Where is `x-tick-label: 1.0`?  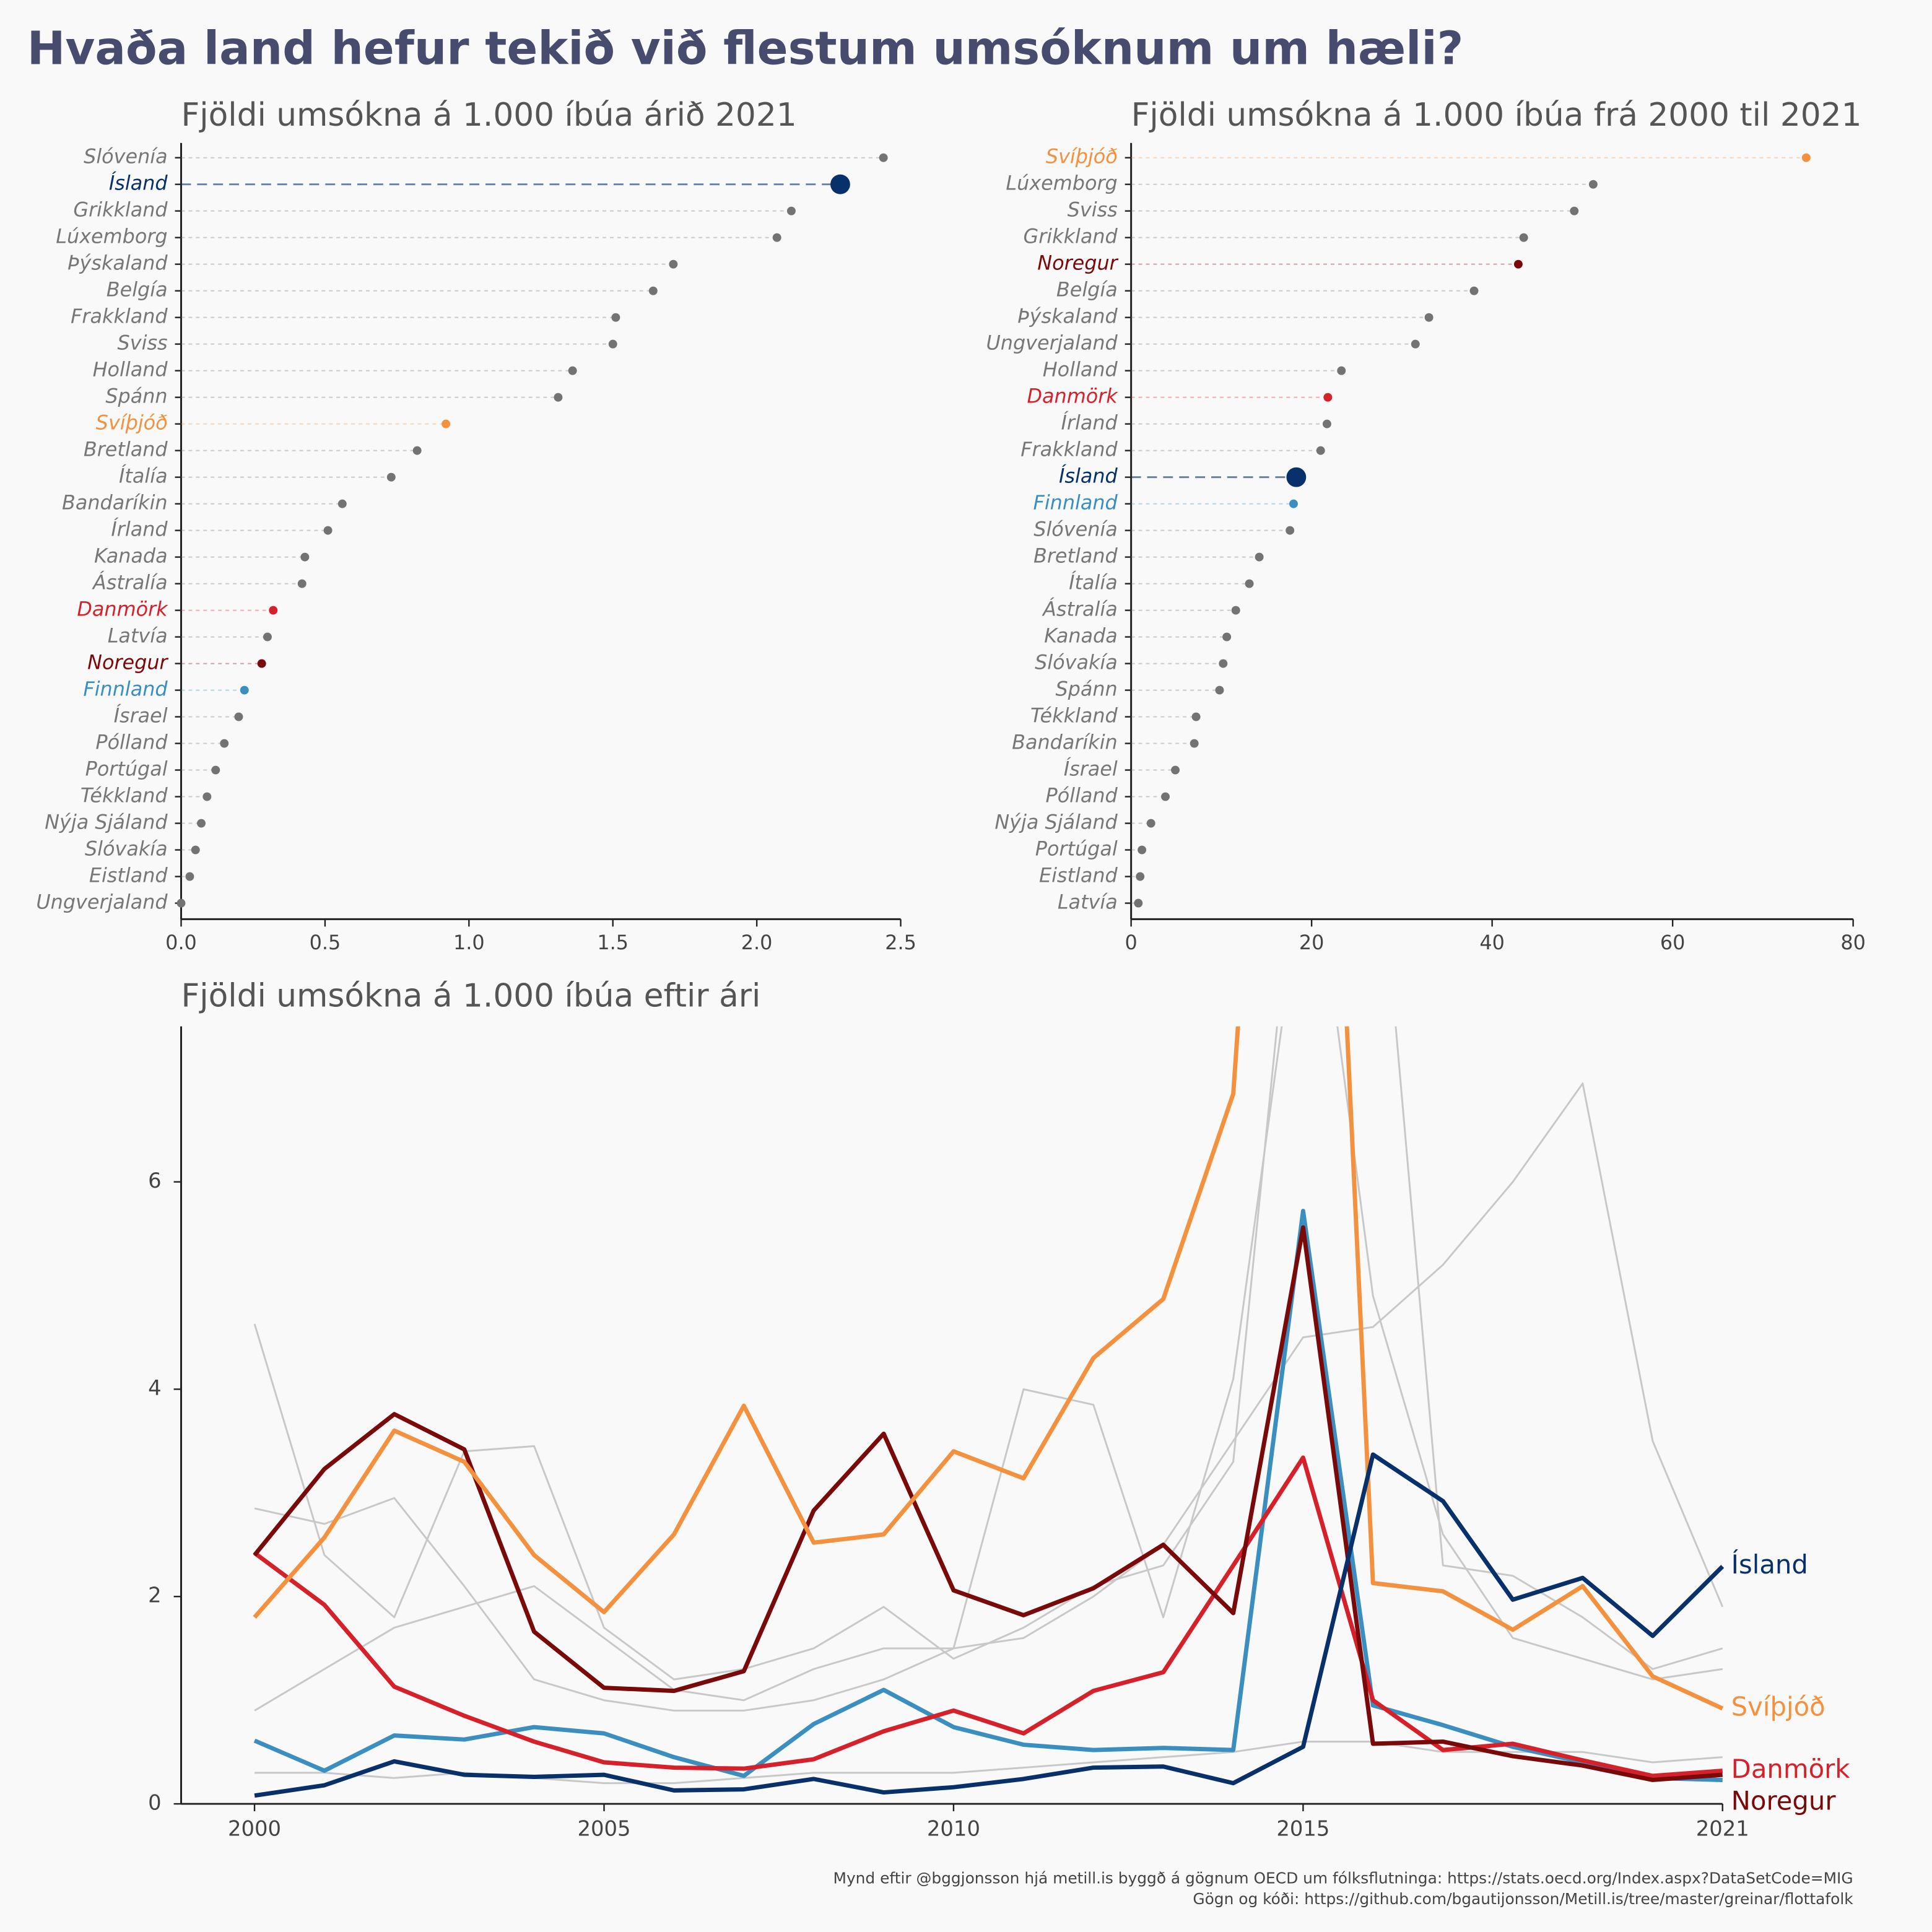 x-tick-label: 1.0 is located at coordinates (469, 942).